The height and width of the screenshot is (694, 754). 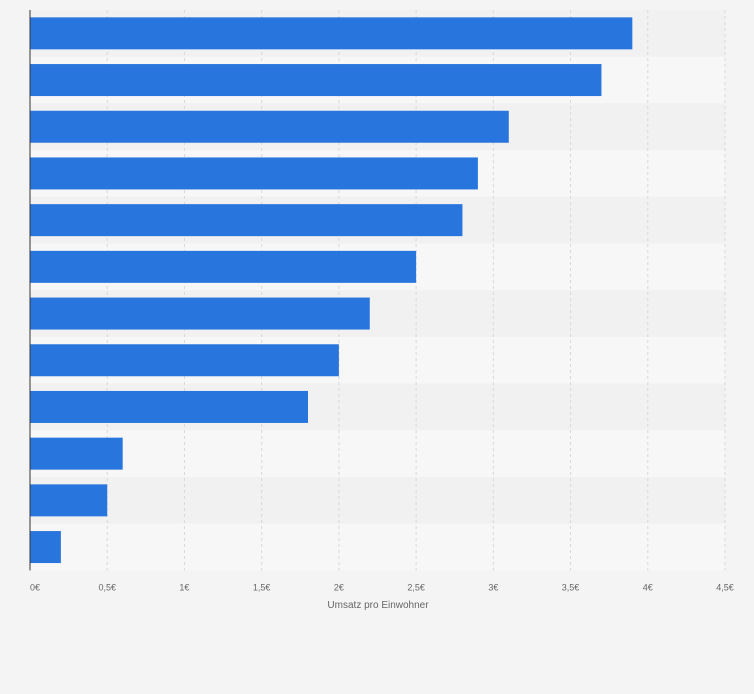 I want to click on x-axis-label: Umsatz pro Einwohner, so click(x=378, y=605).